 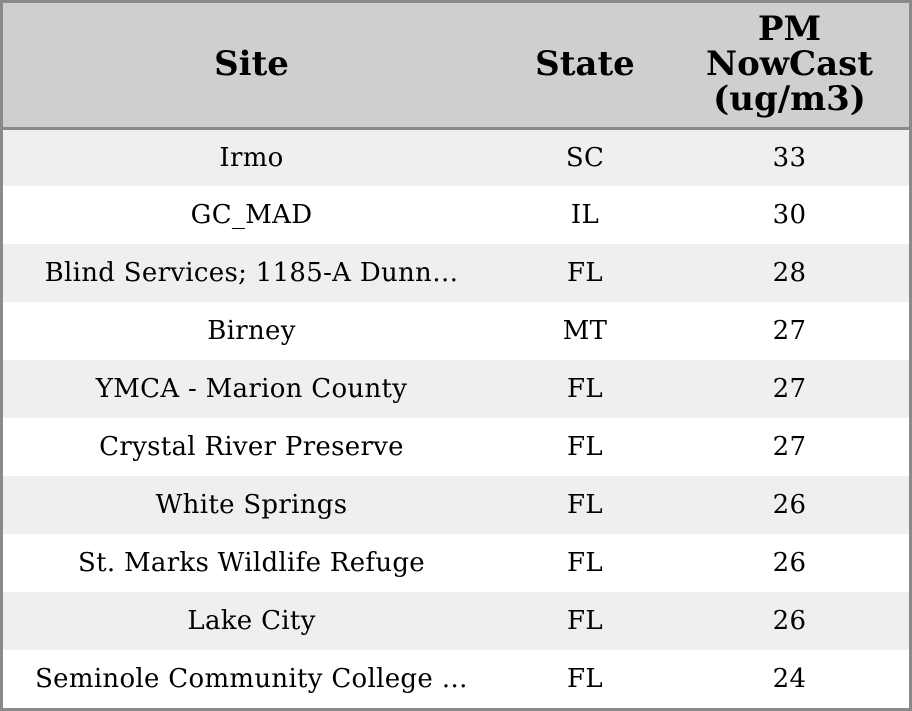 I want to click on table-row: Blind Services; 1185-A Dunn… FL 28, so click(x=456, y=273).